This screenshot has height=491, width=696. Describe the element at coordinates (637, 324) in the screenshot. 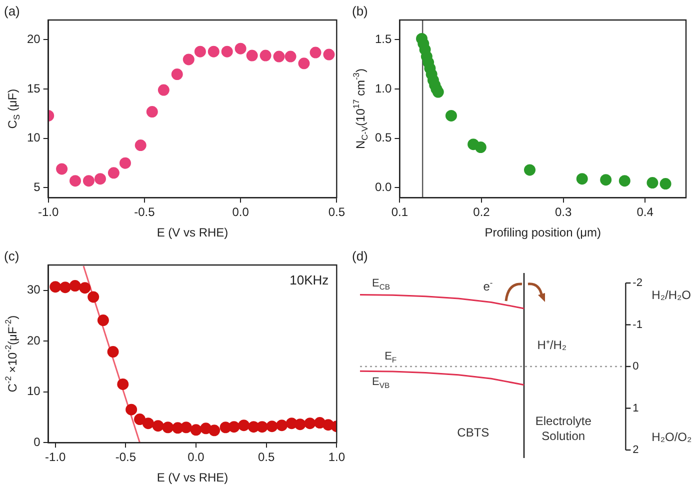

I see `y-tick-label: -1` at that location.